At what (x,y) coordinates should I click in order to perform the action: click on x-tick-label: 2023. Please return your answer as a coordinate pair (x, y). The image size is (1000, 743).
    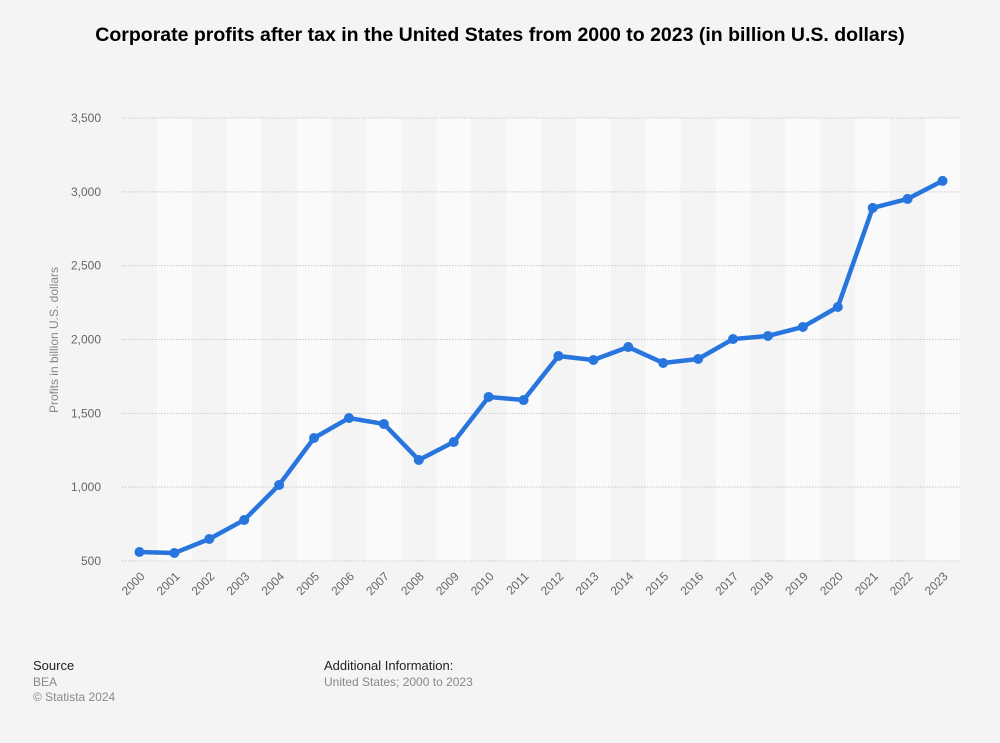
    Looking at the image, I should click on (936, 583).